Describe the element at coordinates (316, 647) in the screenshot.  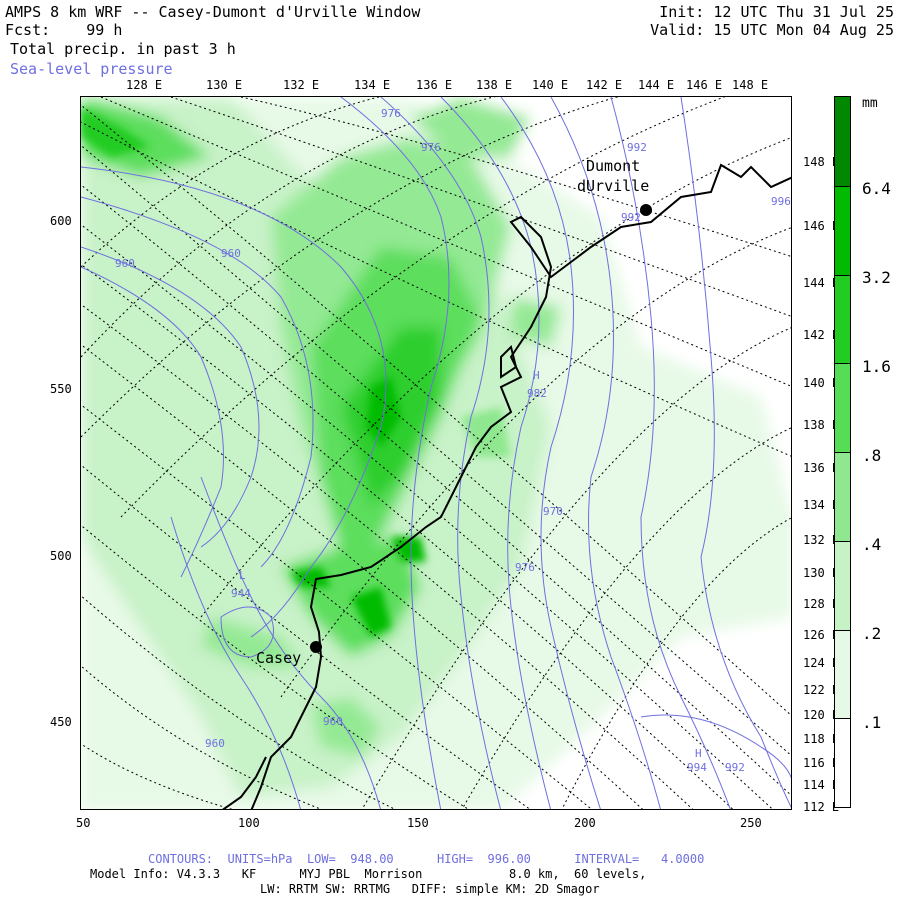
I see `casey-marker` at that location.